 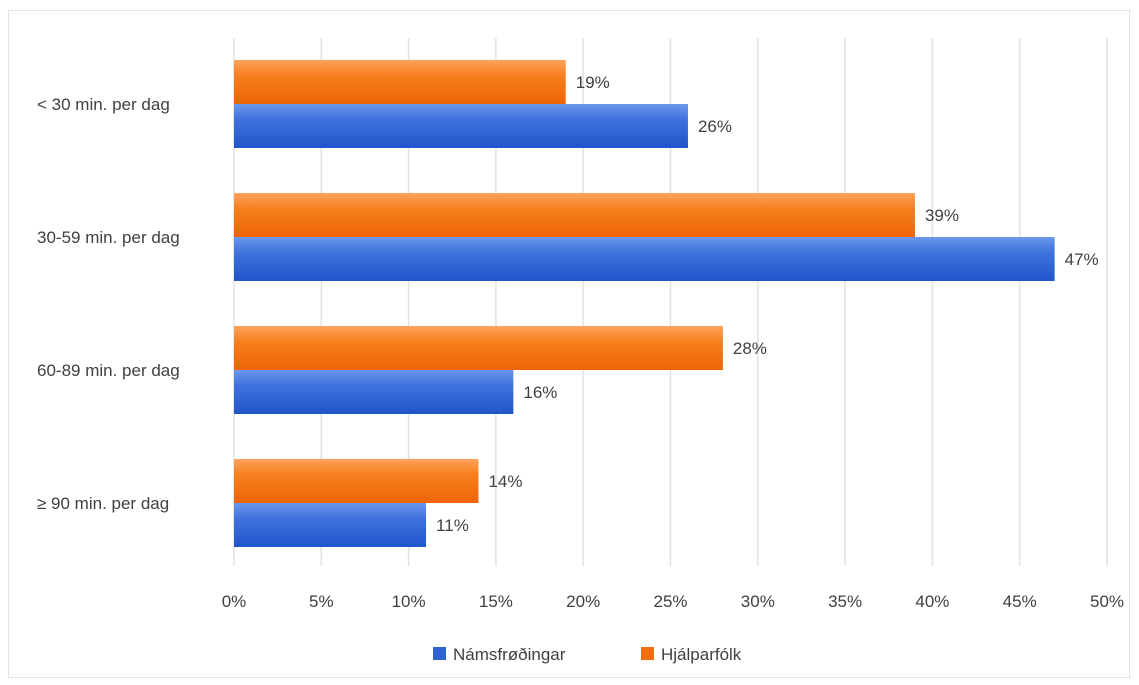 I want to click on x-tick-label-0: 0%, so click(x=234, y=601).